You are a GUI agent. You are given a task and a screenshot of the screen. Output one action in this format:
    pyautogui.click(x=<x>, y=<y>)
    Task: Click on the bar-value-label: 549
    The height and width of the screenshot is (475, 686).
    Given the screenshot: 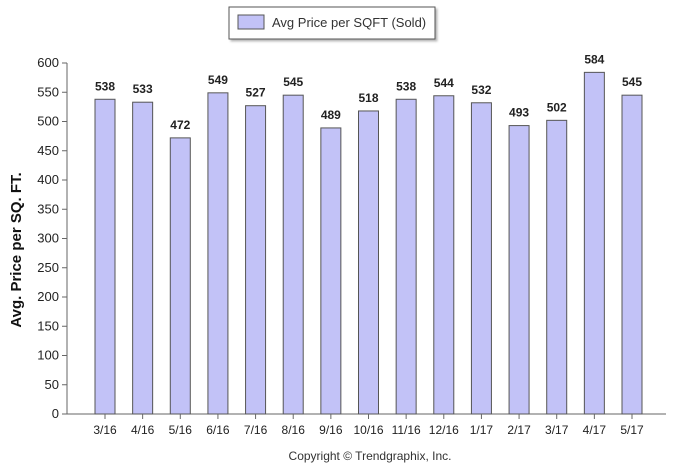 What is the action you would take?
    pyautogui.click(x=218, y=80)
    